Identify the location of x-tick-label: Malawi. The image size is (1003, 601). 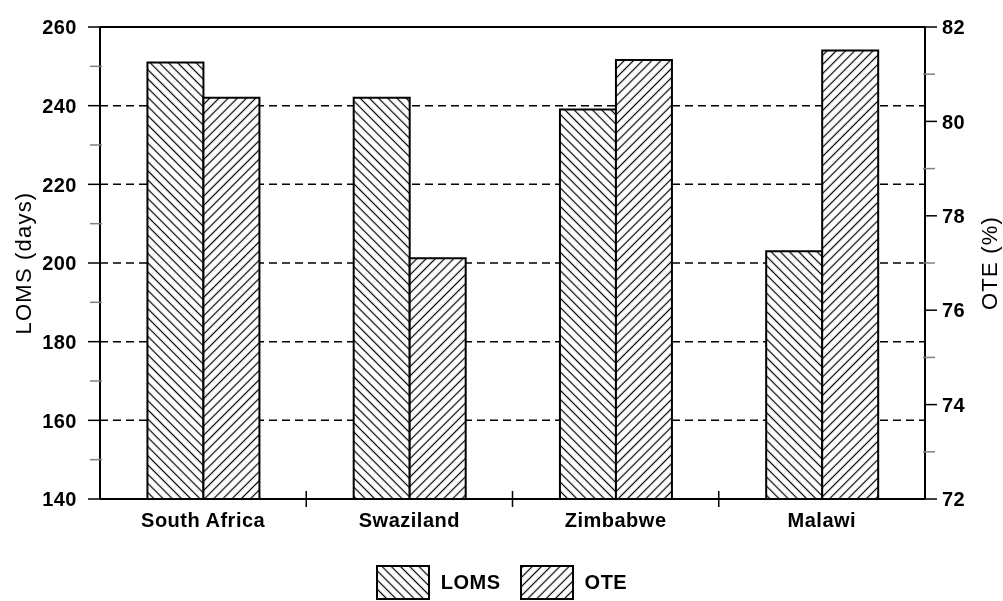
(822, 520).